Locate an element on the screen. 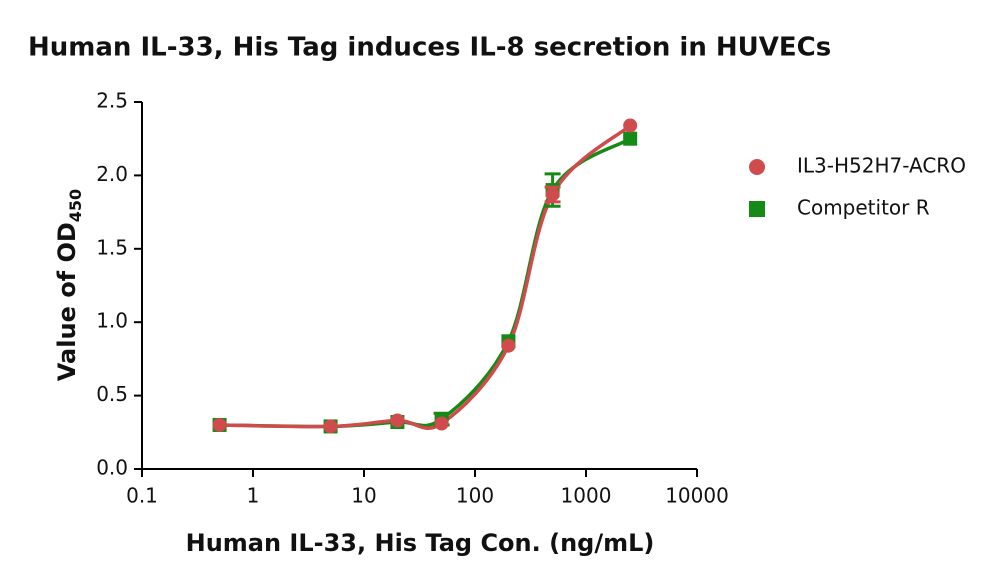 The width and height of the screenshot is (1000, 588). x-tick-label: 1000 is located at coordinates (586, 496).